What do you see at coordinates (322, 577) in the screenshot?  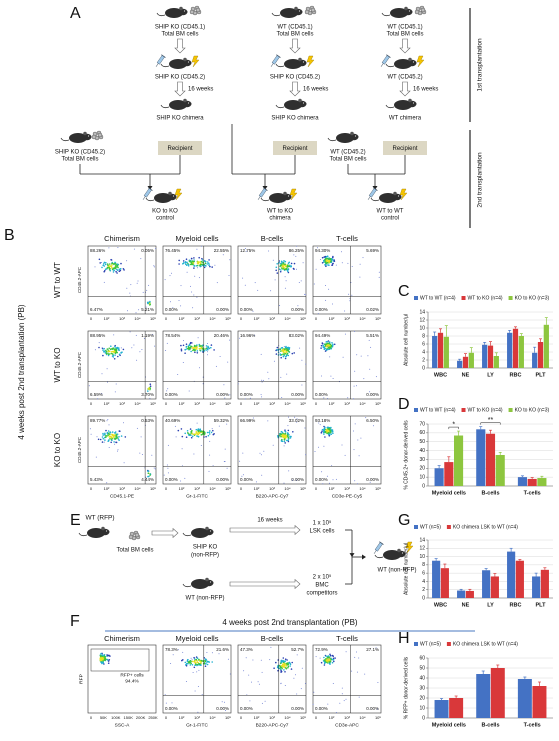 I see `label: 2 x 10⁵` at bounding box center [322, 577].